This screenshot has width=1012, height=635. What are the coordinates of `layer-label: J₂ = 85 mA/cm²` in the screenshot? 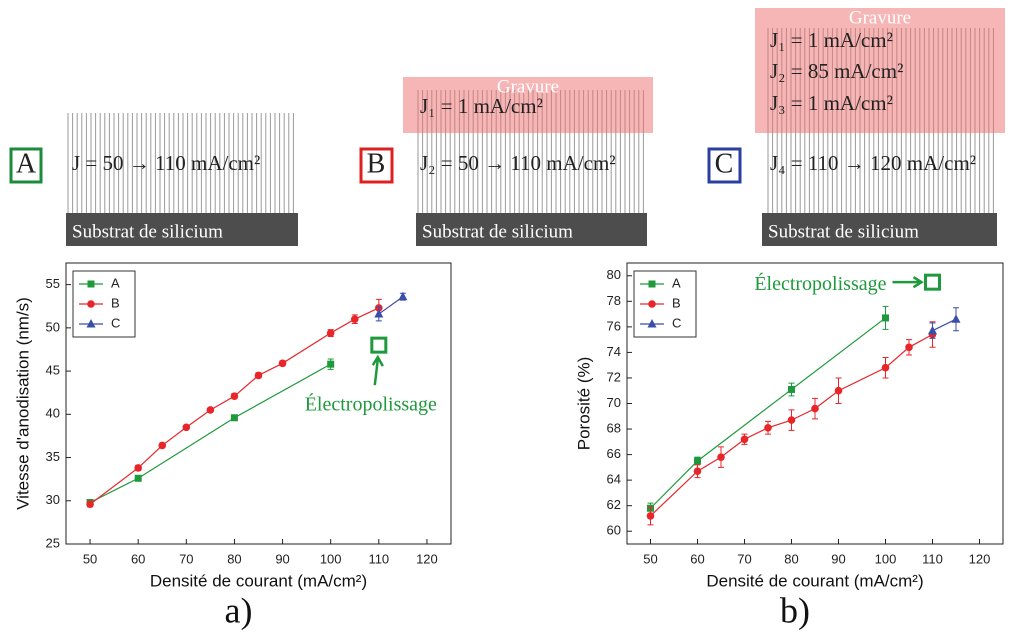 It's located at (836, 71).